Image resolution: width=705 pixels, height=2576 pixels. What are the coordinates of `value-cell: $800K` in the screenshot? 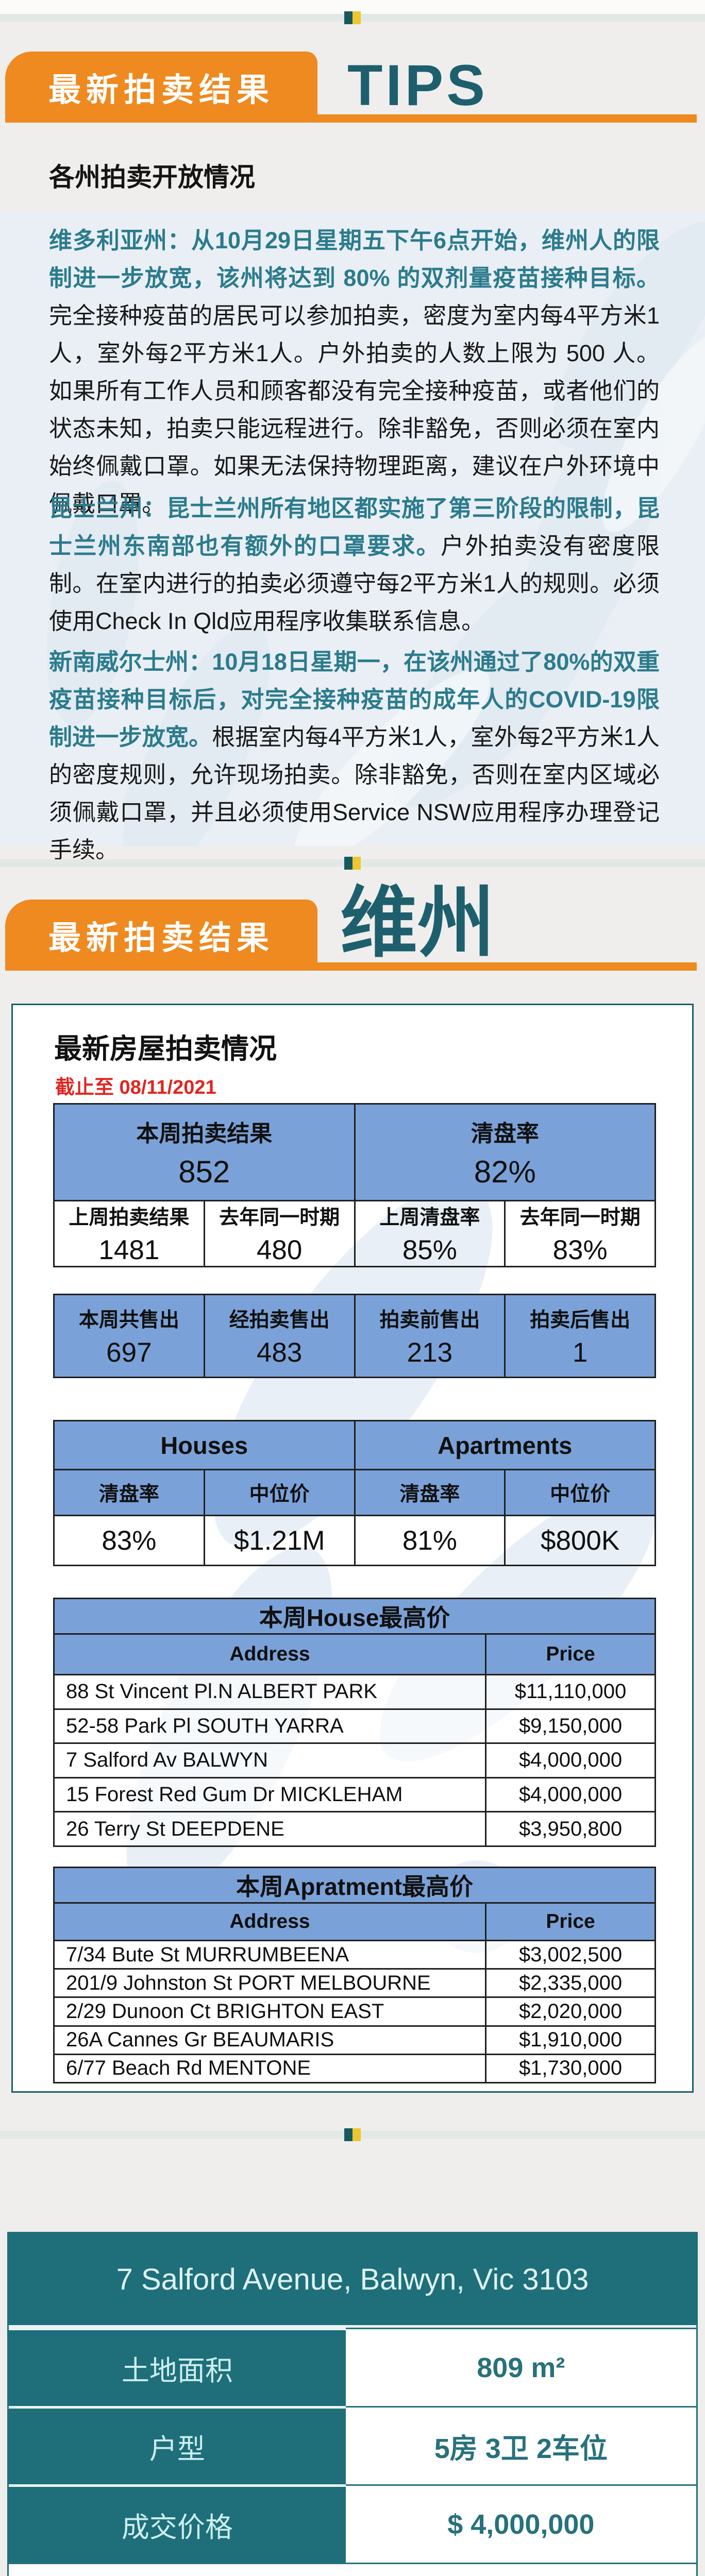 It's located at (579, 1540).